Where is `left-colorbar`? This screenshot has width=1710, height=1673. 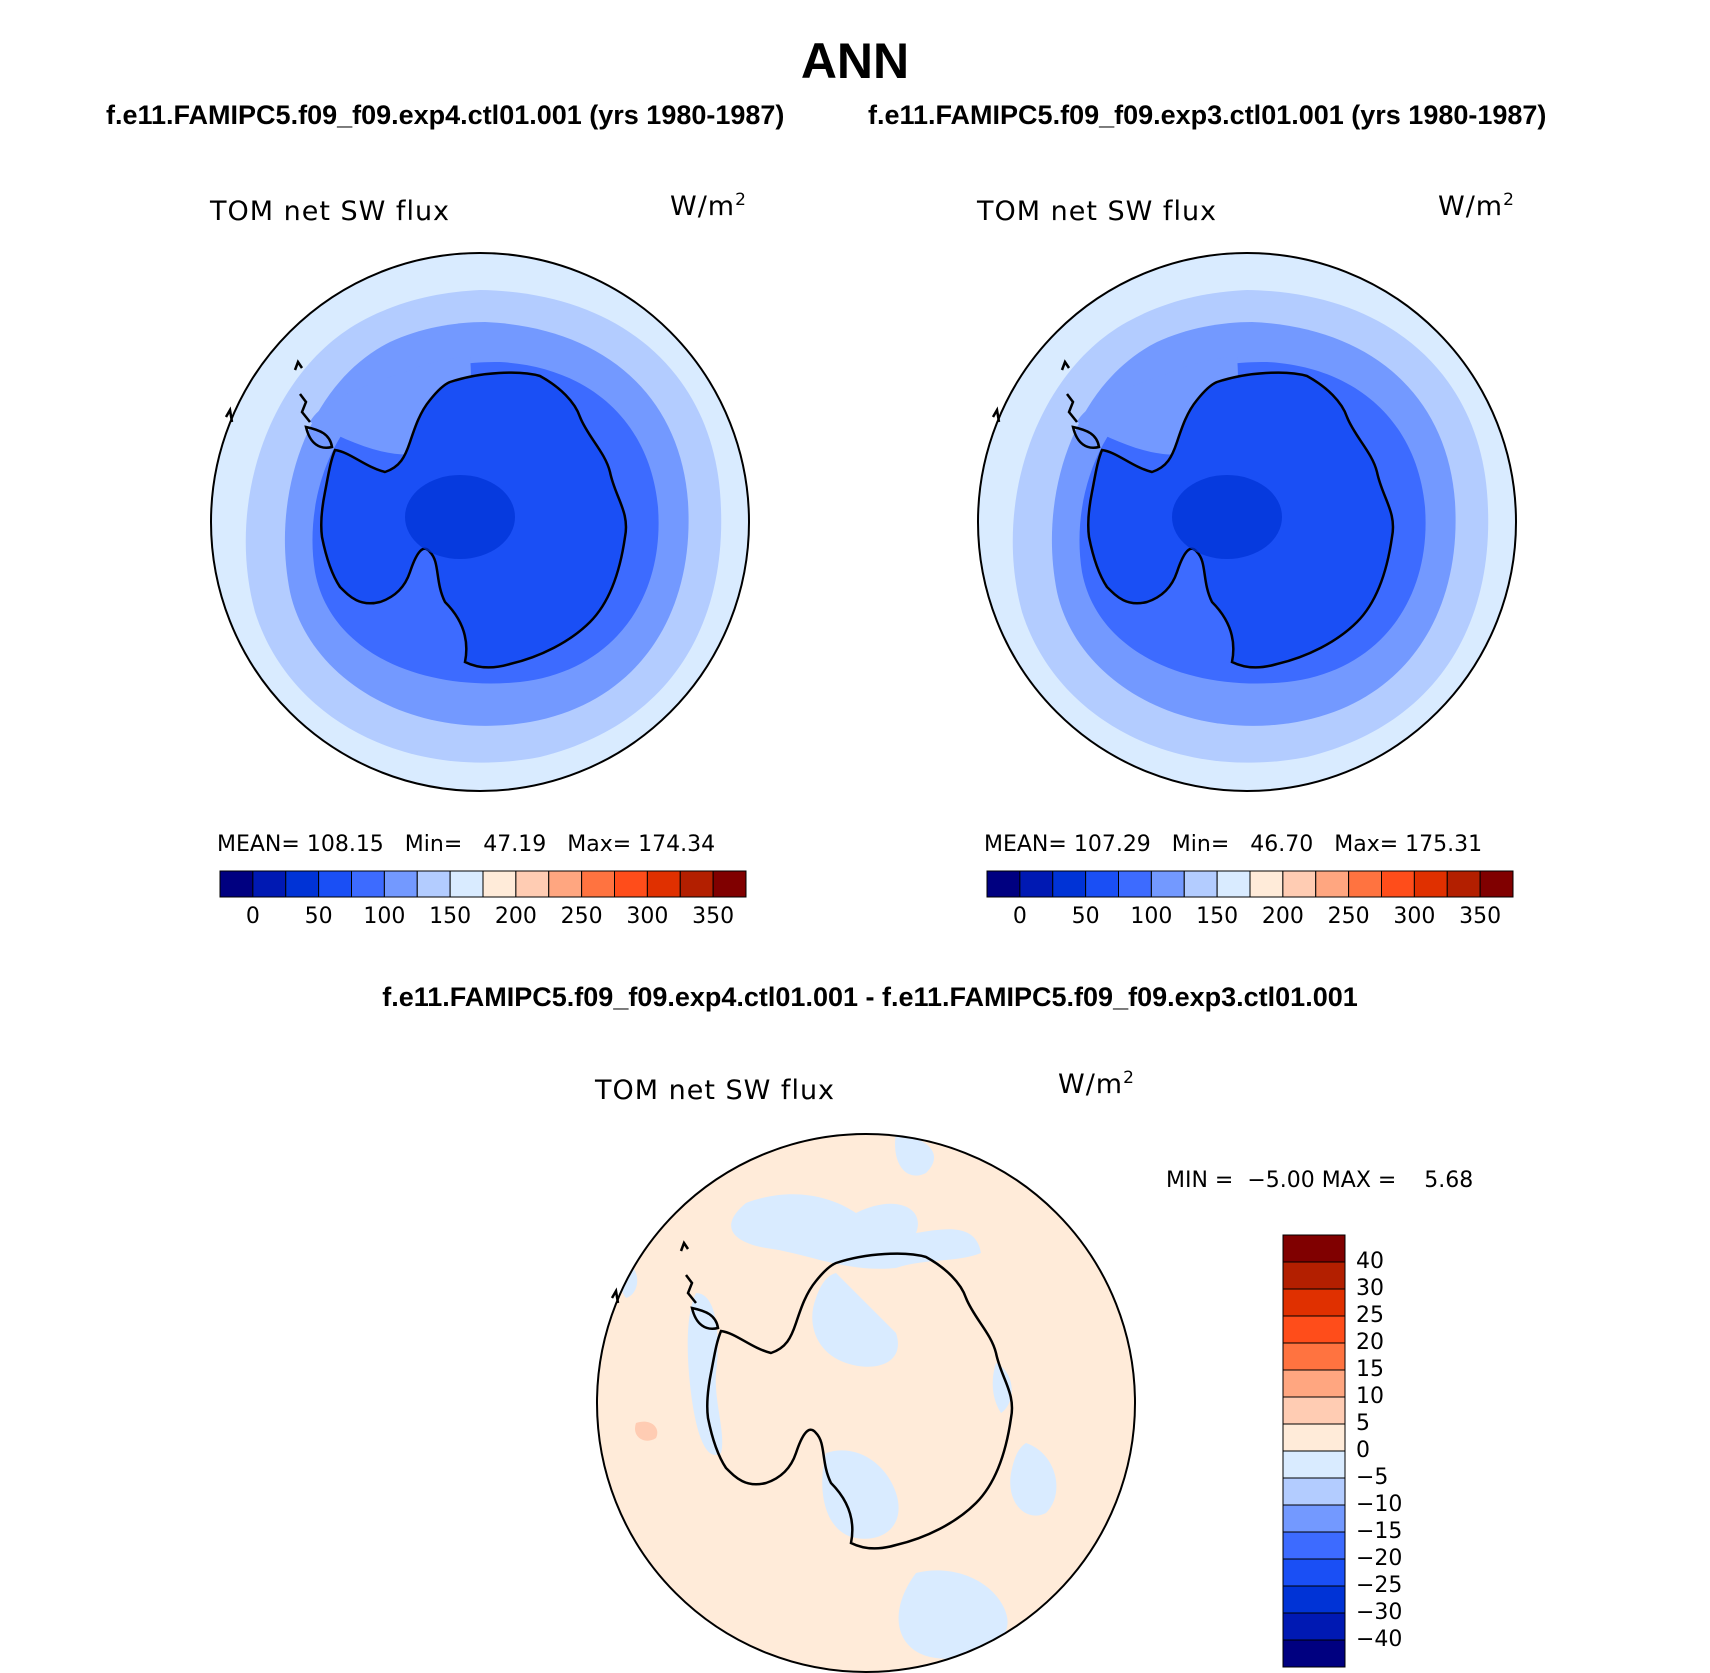 left-colorbar is located at coordinates (483, 884).